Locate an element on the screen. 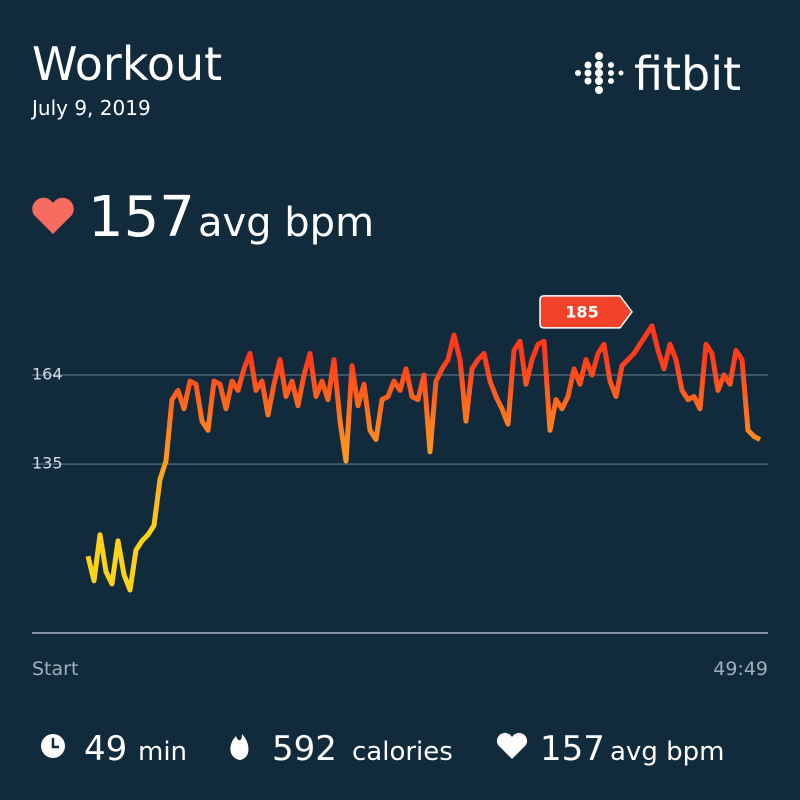 The height and width of the screenshot is (800, 800). date: July 9, 2019 is located at coordinates (90, 108).